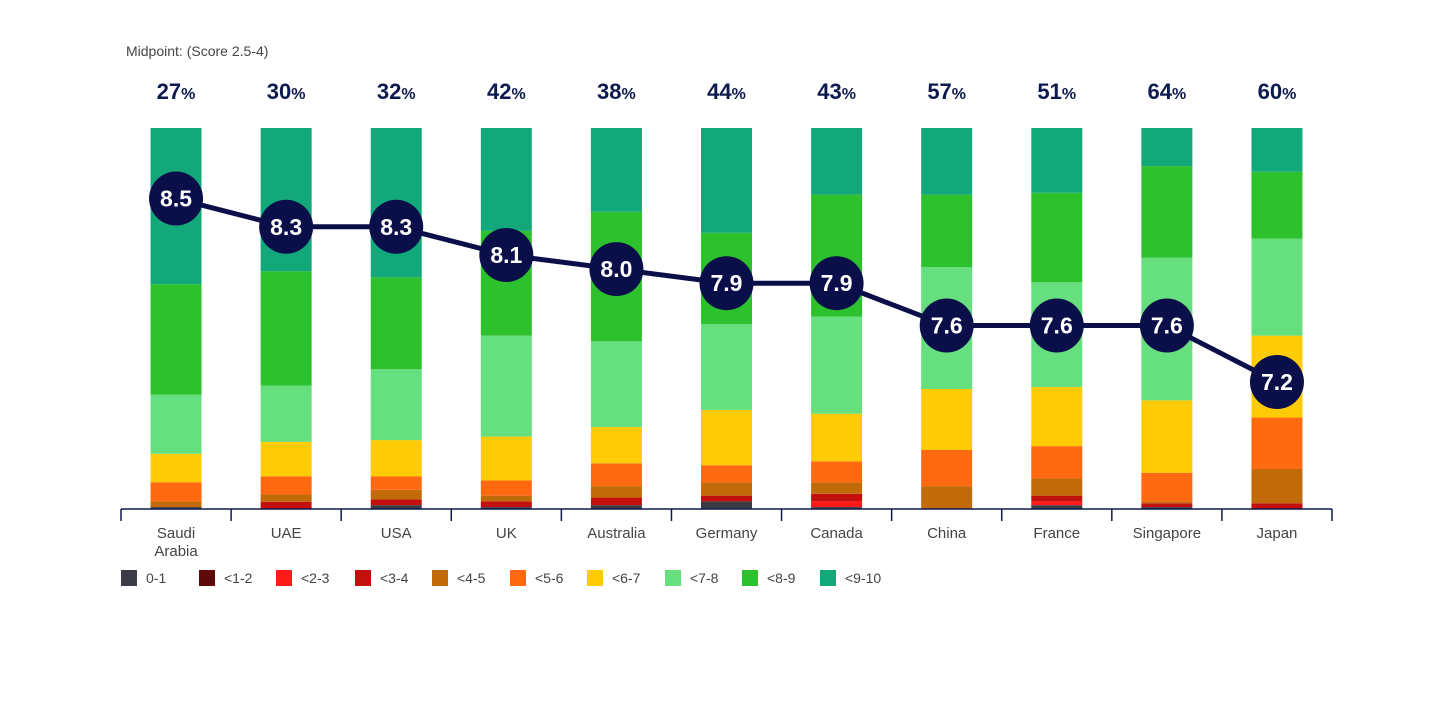  Describe the element at coordinates (459, 578) in the screenshot. I see `legend-item: <4-5` at that location.